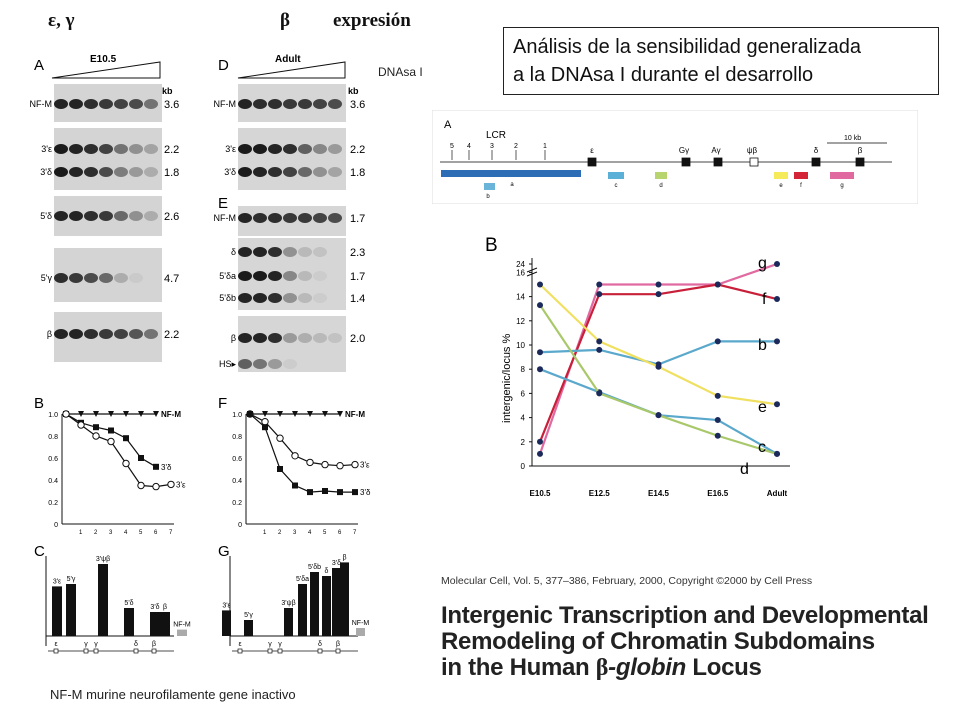  Describe the element at coordinates (340, 533) in the screenshot. I see `curve-xtick: 6` at that location.